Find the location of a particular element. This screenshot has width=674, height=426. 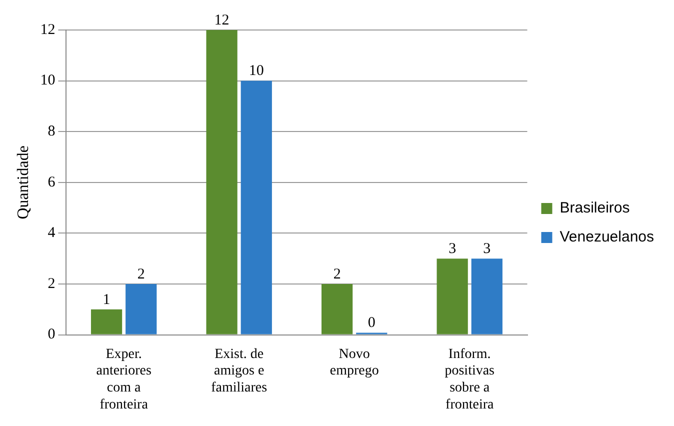

data-label: 12 is located at coordinates (222, 20).